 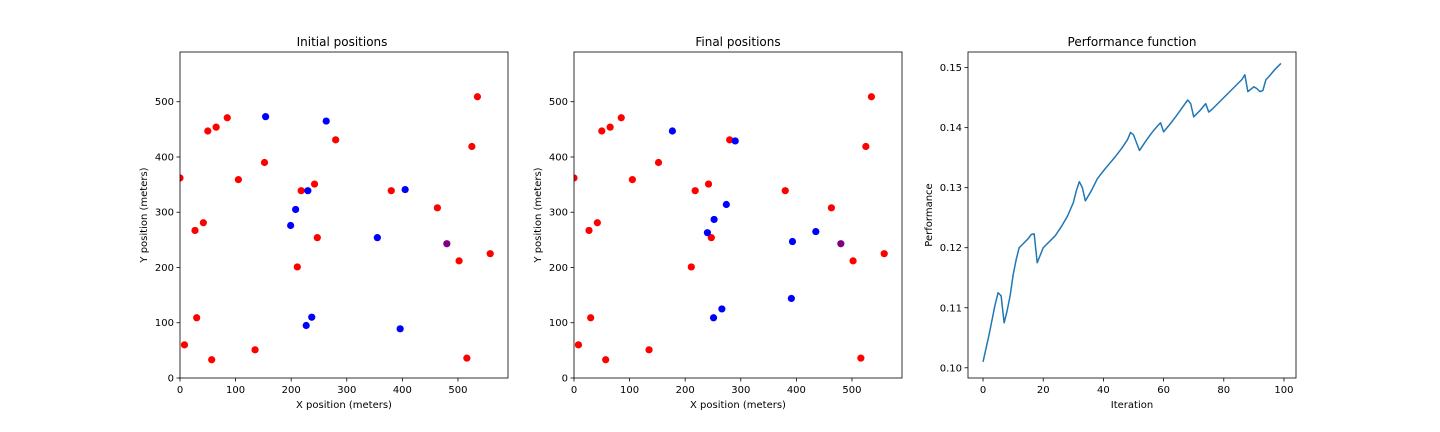 What do you see at coordinates (731, 228) in the screenshot?
I see `data-marks` at bounding box center [731, 228].